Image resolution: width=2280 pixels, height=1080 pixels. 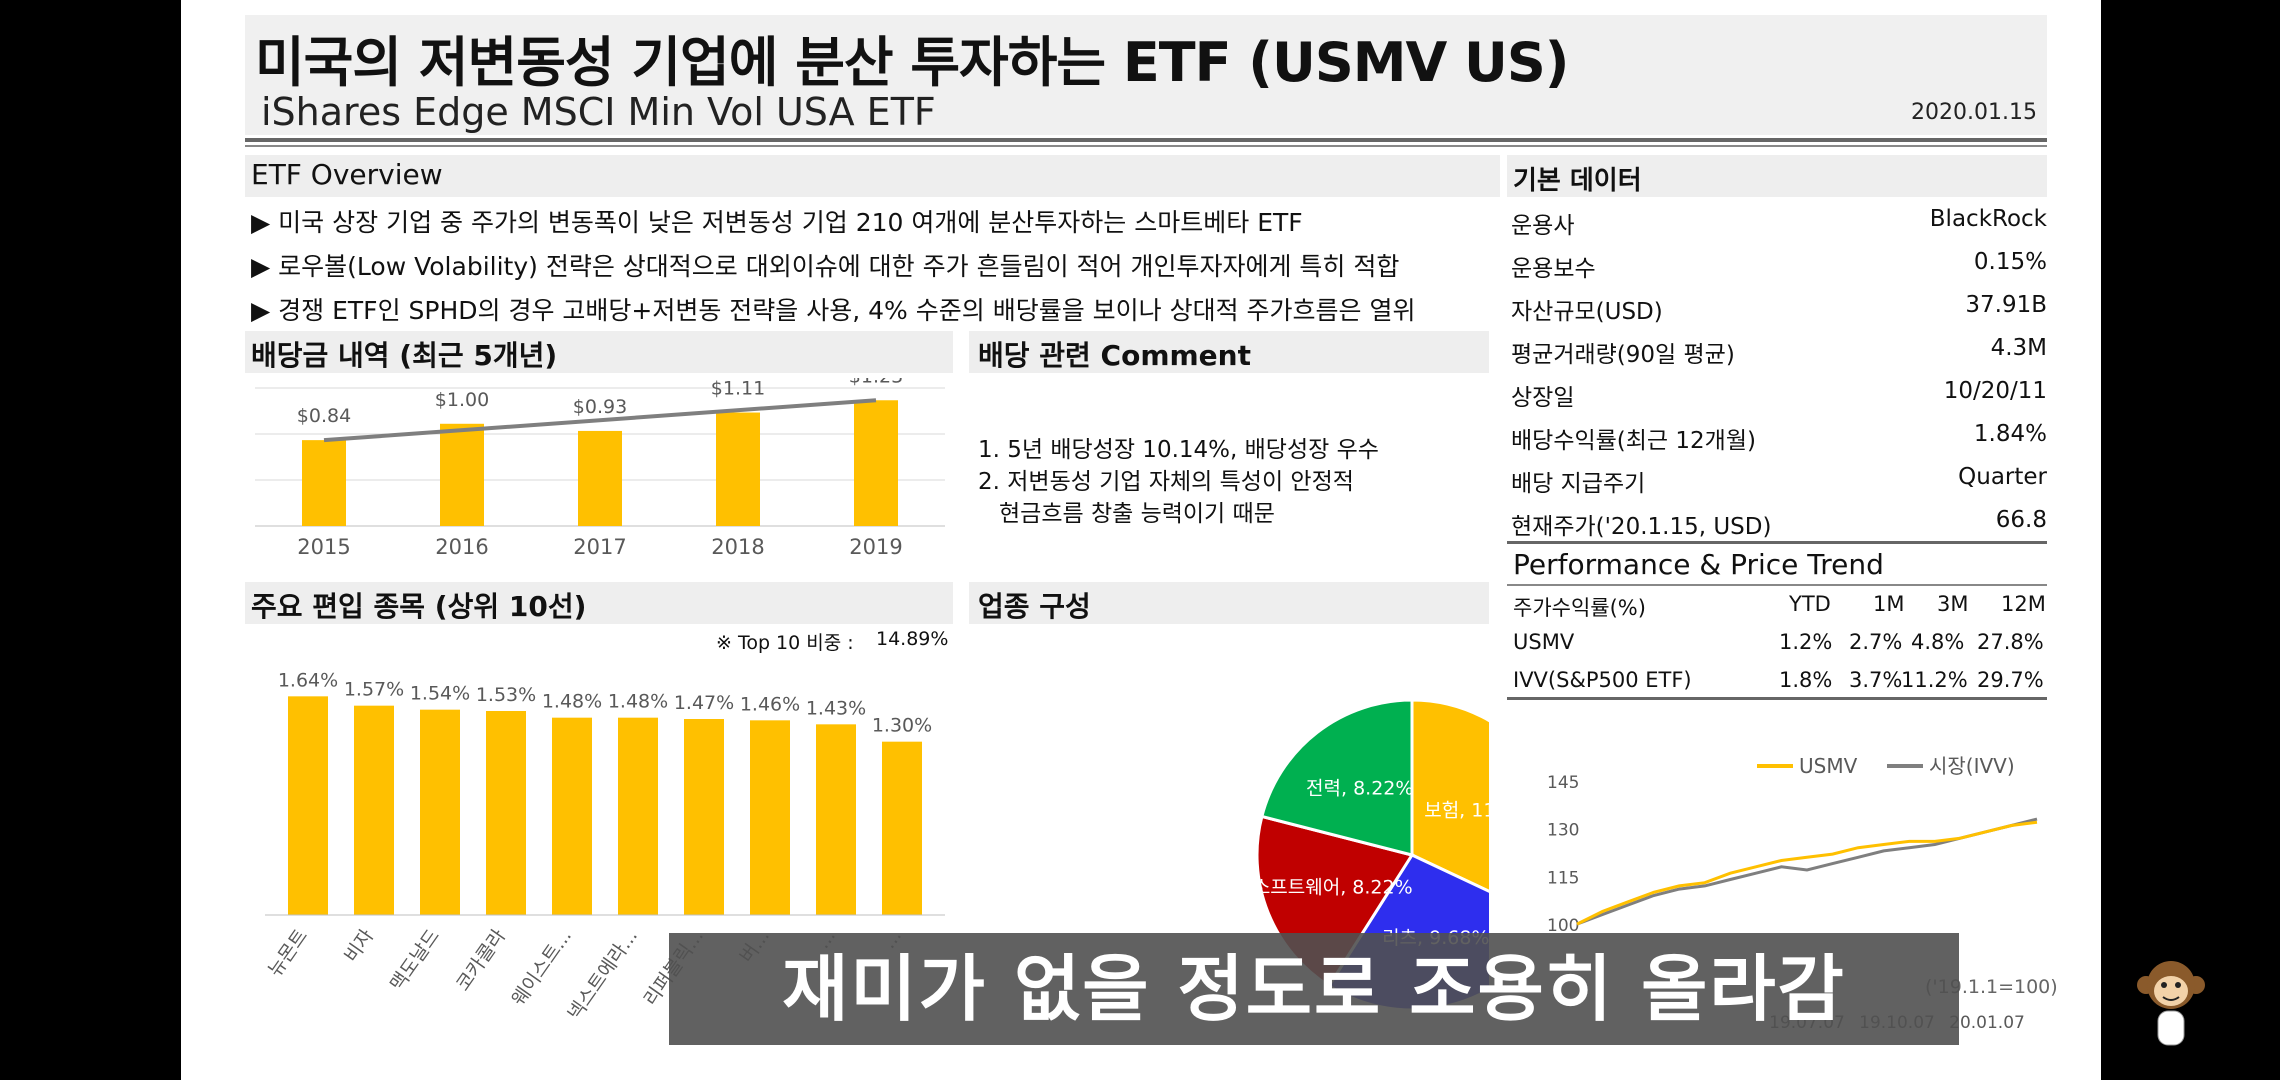 I want to click on basic-key: 운용사, so click(x=1543, y=226).